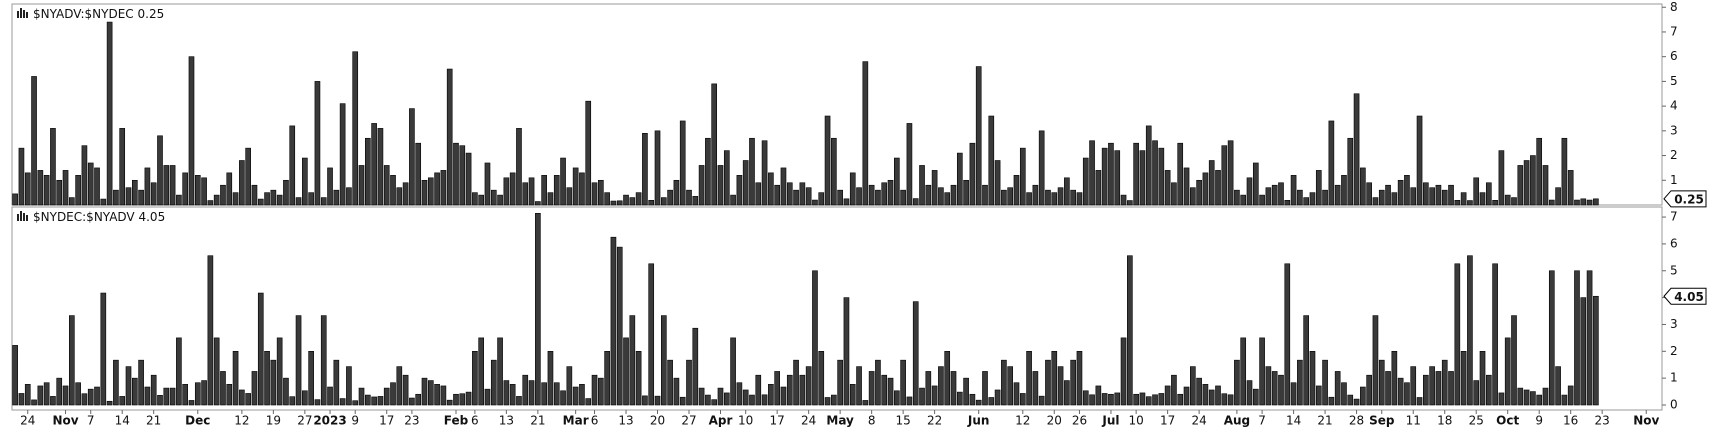 The width and height of the screenshot is (1717, 433). I want to click on symbol: $NYADV:$NYDEC, so click(83, 14).